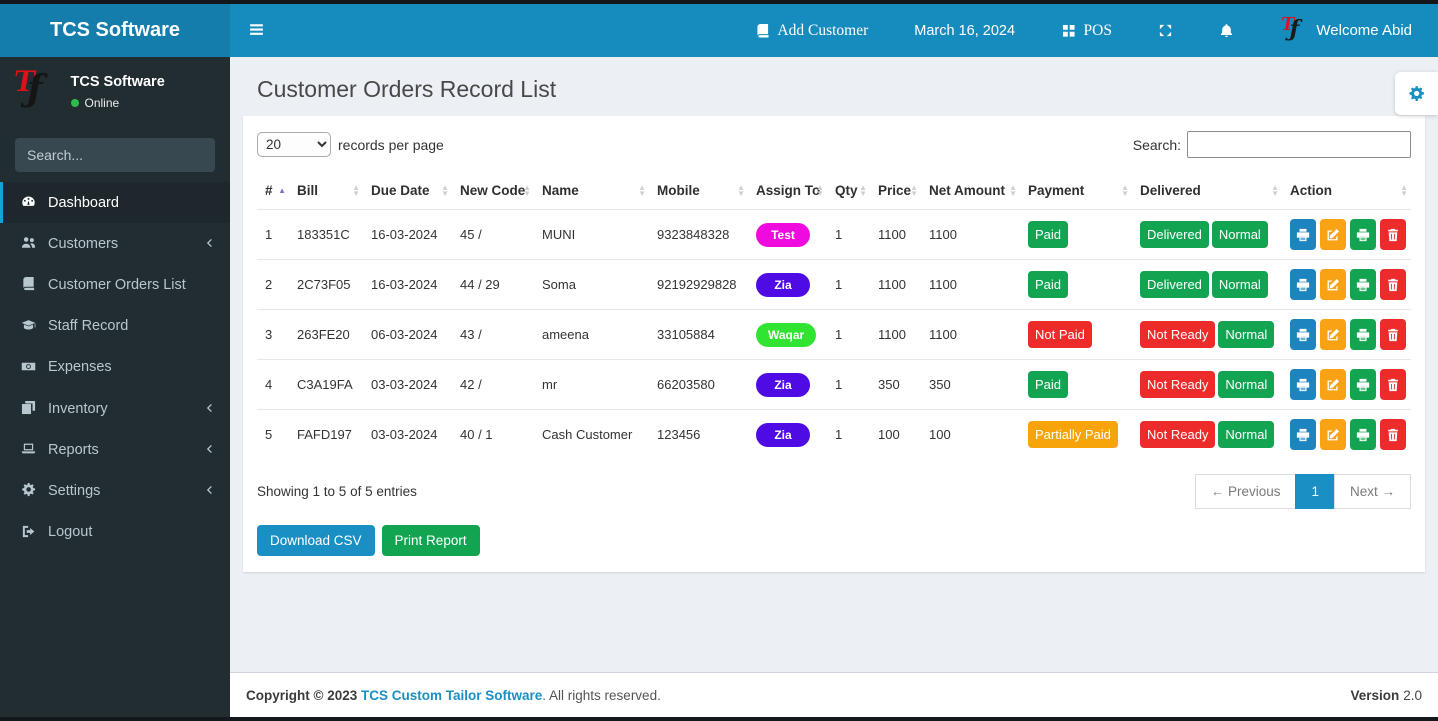 The image size is (1438, 721). What do you see at coordinates (115, 30) in the screenshot?
I see `brand-logo: TCS Software` at bounding box center [115, 30].